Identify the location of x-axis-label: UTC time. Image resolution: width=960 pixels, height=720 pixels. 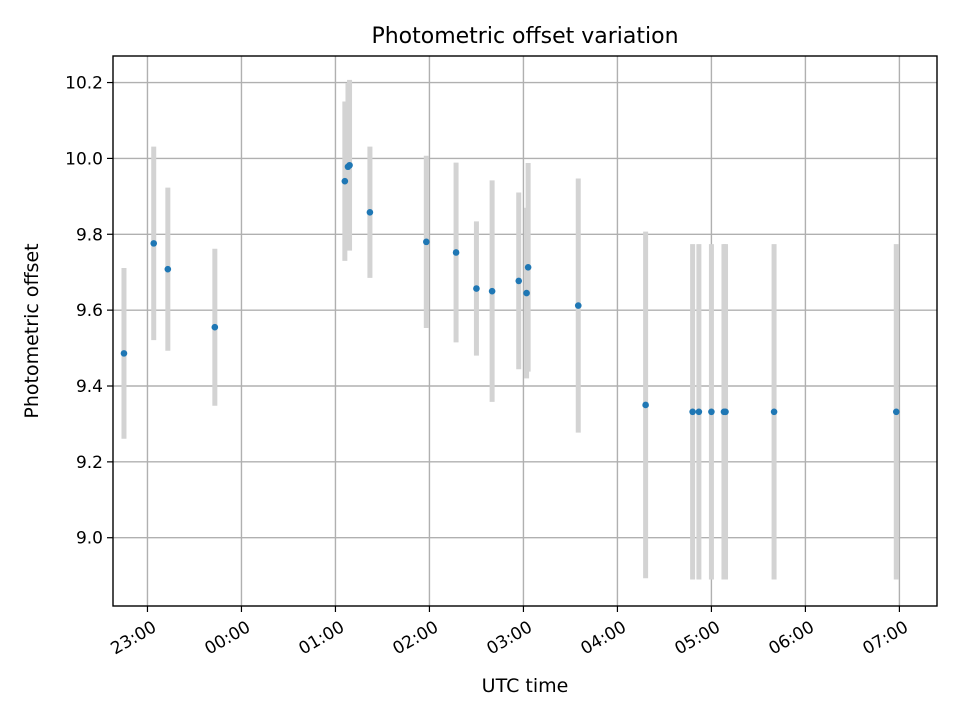
(525, 686).